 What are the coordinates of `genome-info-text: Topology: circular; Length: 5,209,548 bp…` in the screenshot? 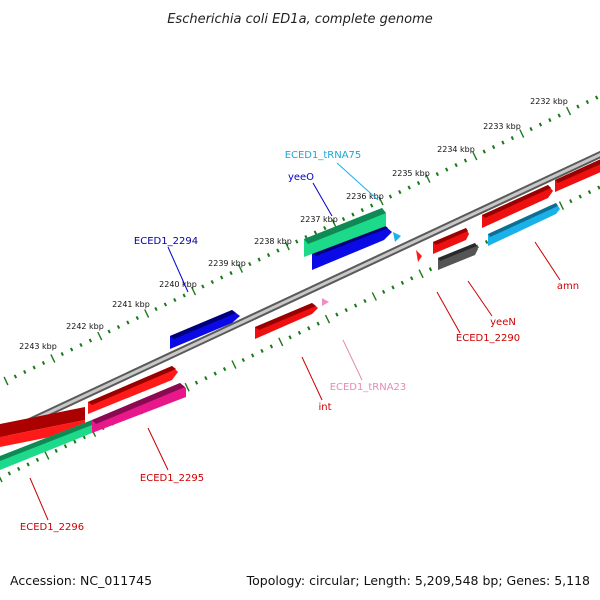 It's located at (418, 580).